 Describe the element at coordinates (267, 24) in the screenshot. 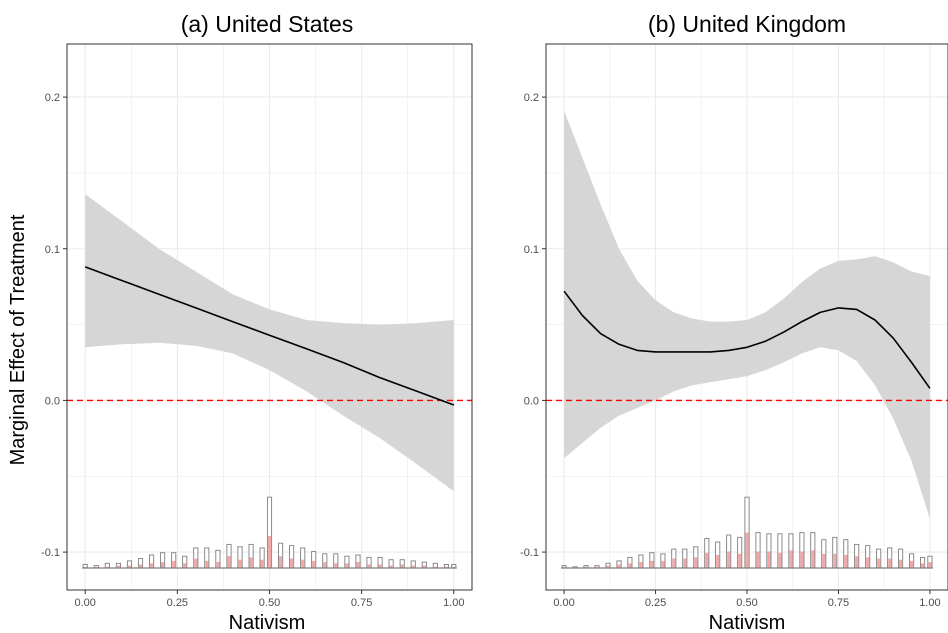

I see `panel-title: (a) United States` at that location.